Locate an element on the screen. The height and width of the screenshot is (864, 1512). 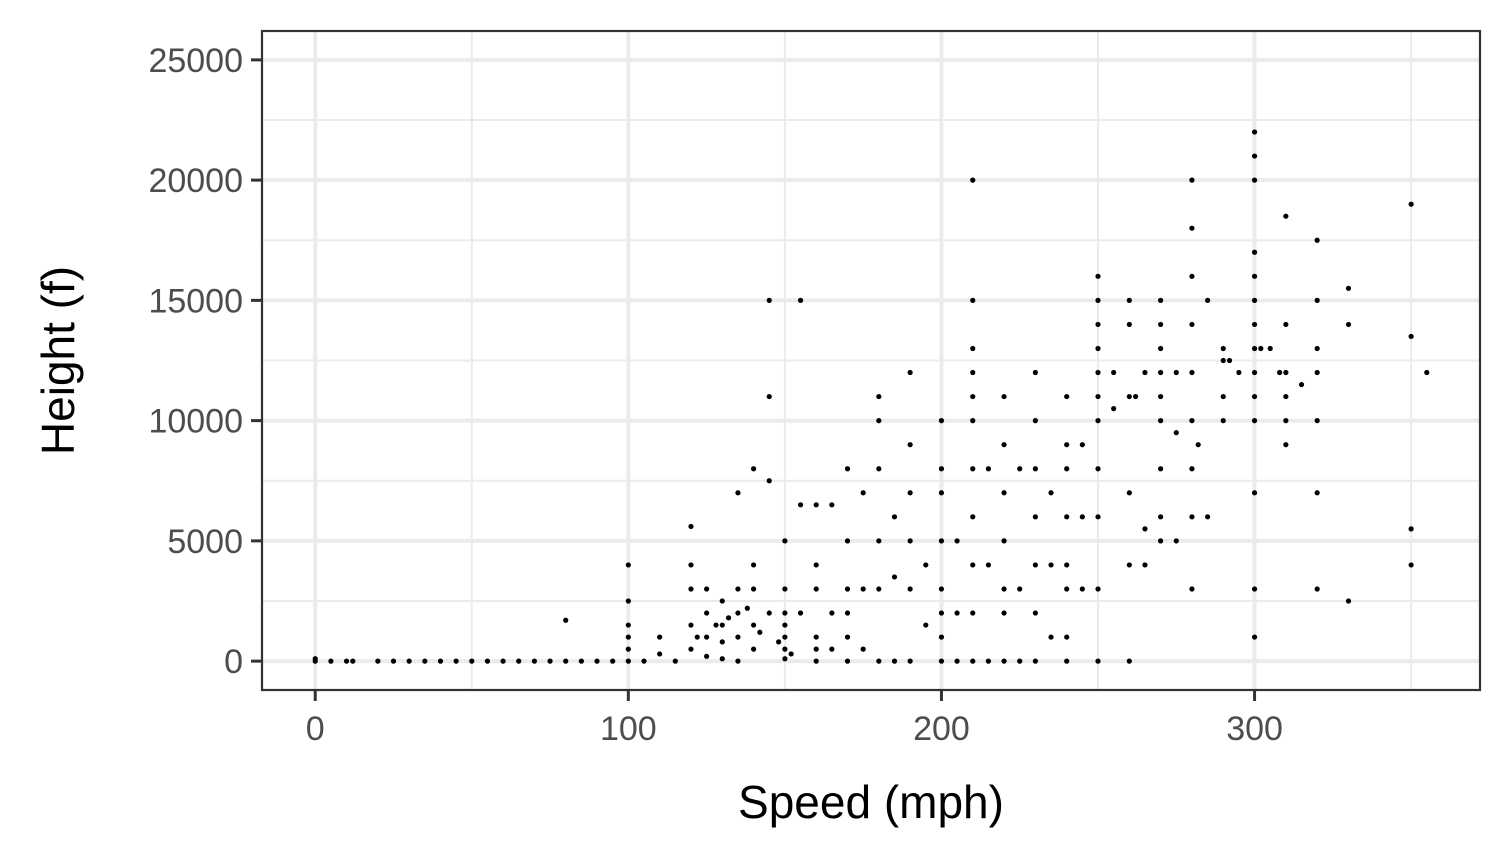
y-tick-label: 10000 is located at coordinates (195, 422).